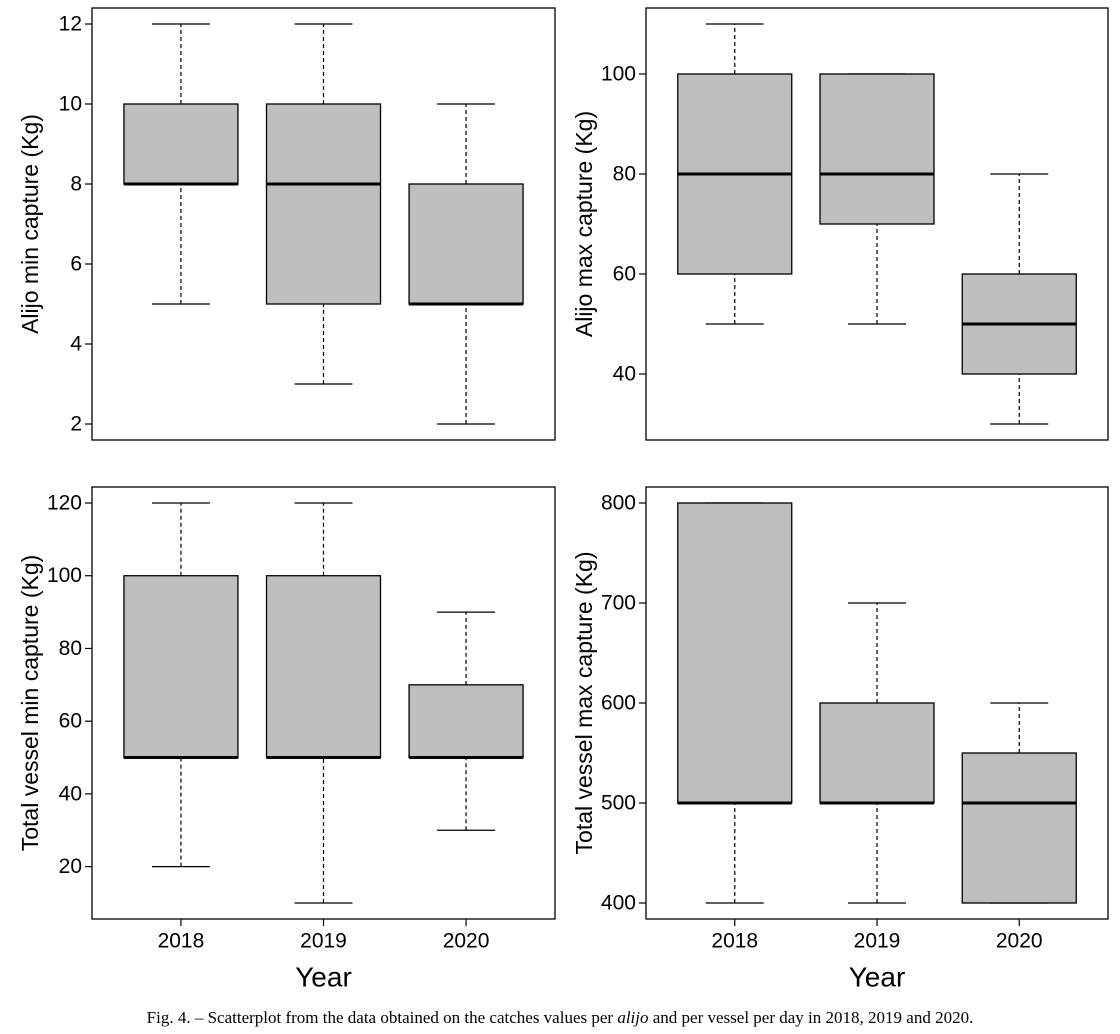 This screenshot has width=1120, height=1034. I want to click on y-tick-label: 6, so click(76, 264).